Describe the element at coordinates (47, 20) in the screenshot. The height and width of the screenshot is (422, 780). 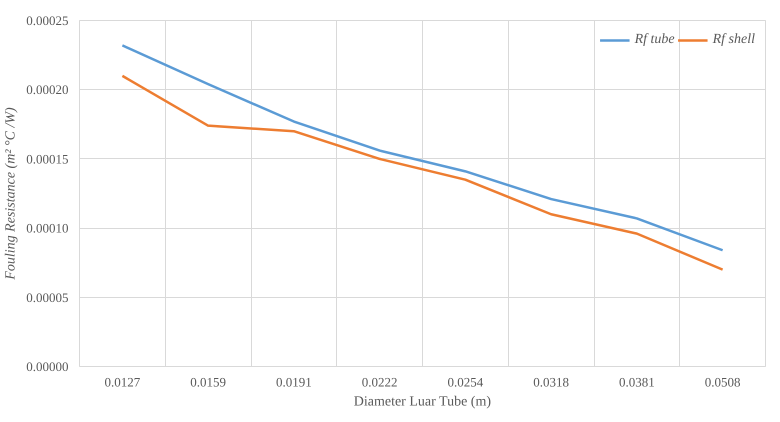
I see `y-tick-label: 0.00025` at that location.